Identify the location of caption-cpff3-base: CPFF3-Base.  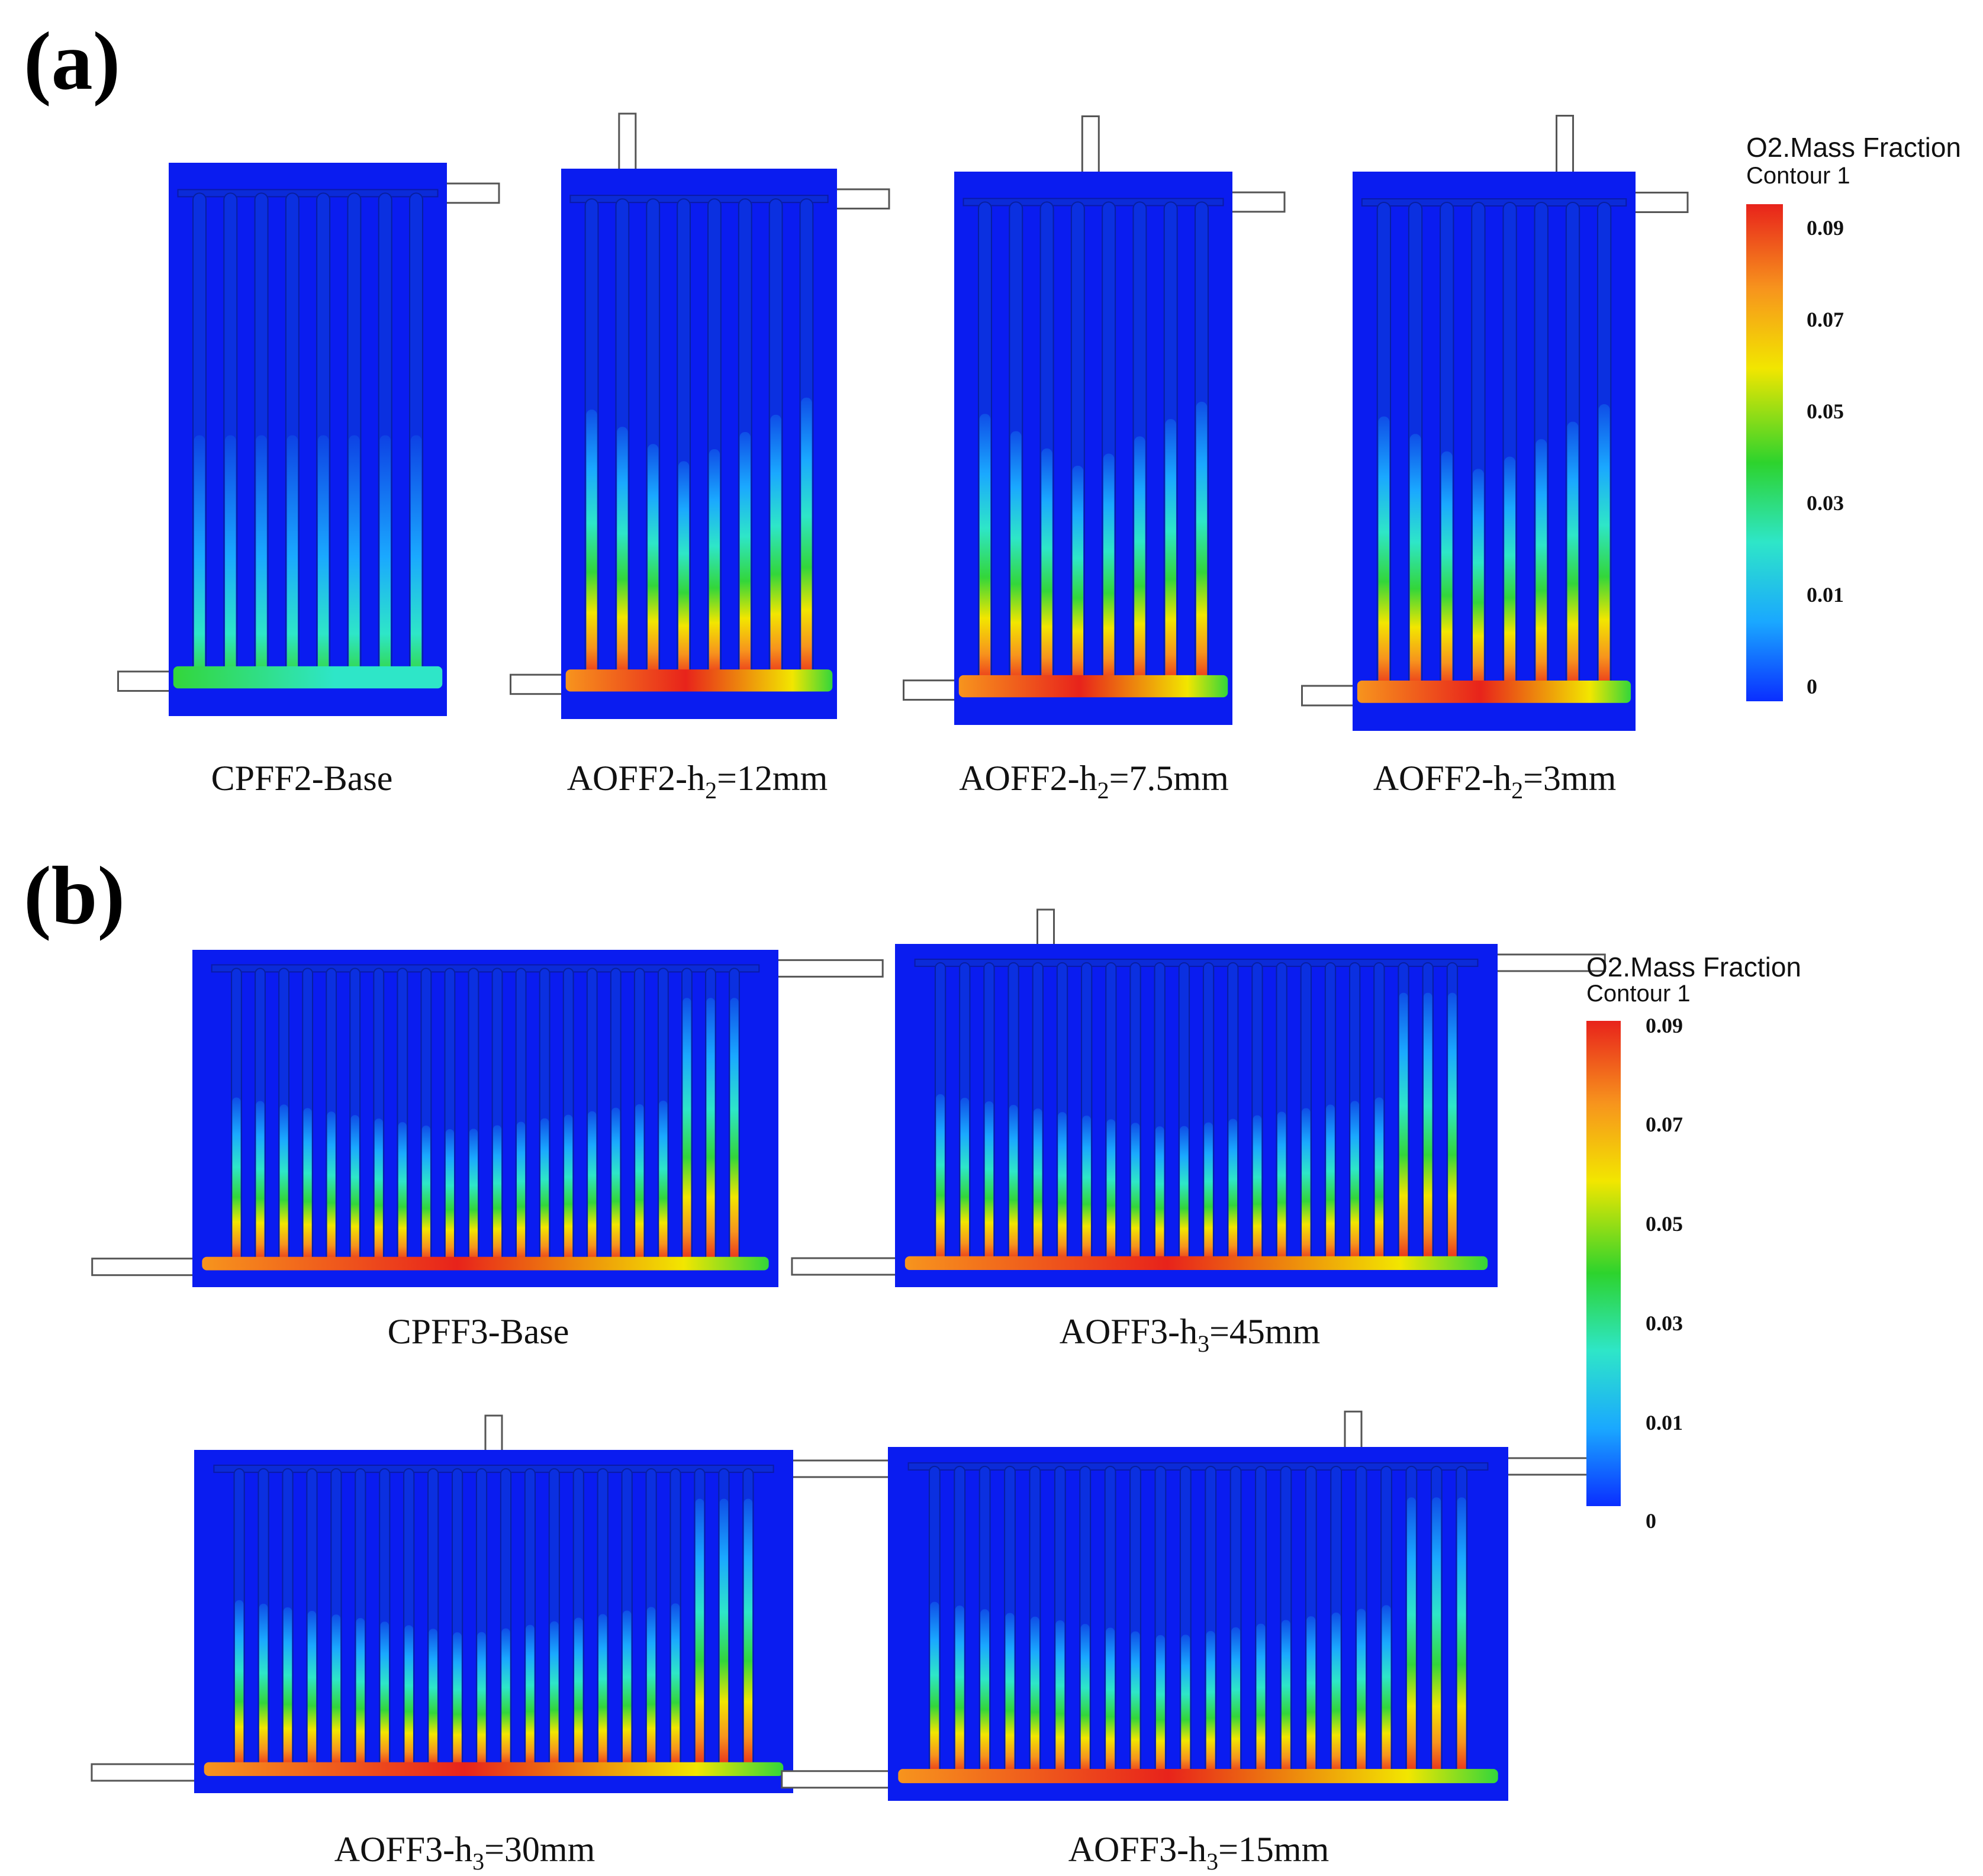
(478, 1331).